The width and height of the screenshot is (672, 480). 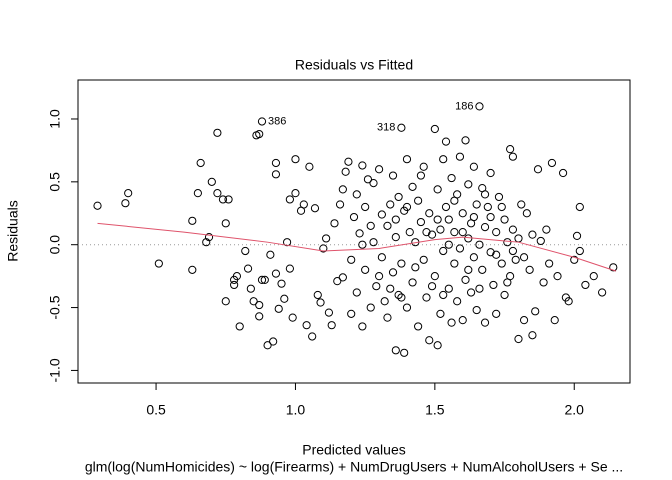 What do you see at coordinates (55, 307) in the screenshot?
I see `y-tick-label: -0.5` at bounding box center [55, 307].